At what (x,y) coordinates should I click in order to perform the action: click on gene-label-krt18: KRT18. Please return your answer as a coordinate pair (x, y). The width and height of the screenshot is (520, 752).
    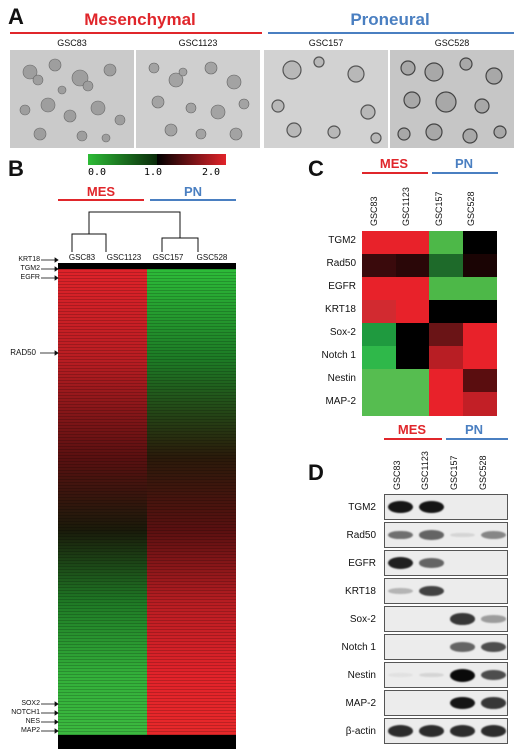
    Looking at the image, I should click on (29, 259).